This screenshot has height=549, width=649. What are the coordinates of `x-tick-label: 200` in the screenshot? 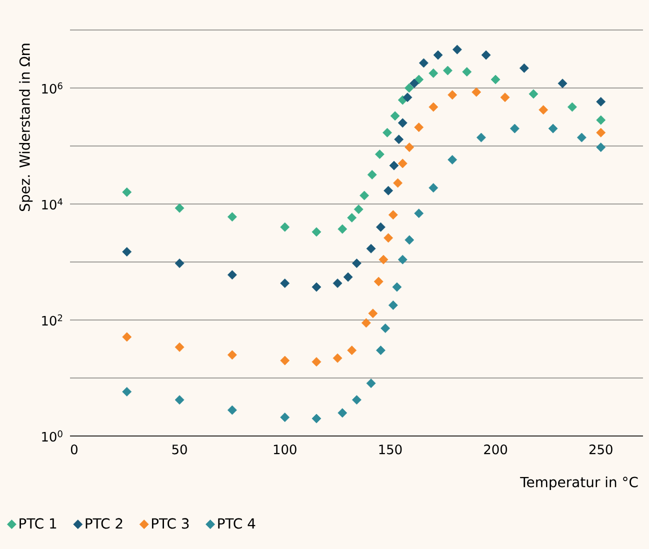 It's located at (496, 449).